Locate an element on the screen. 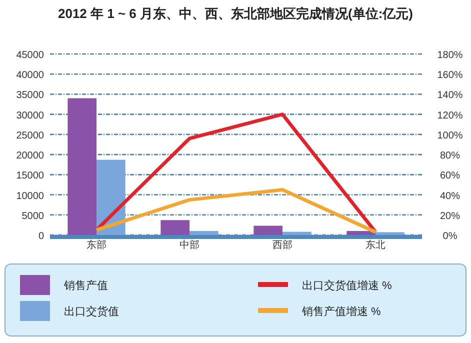 This screenshot has width=471, height=343. y-tick-label: 5000 is located at coordinates (33, 216).